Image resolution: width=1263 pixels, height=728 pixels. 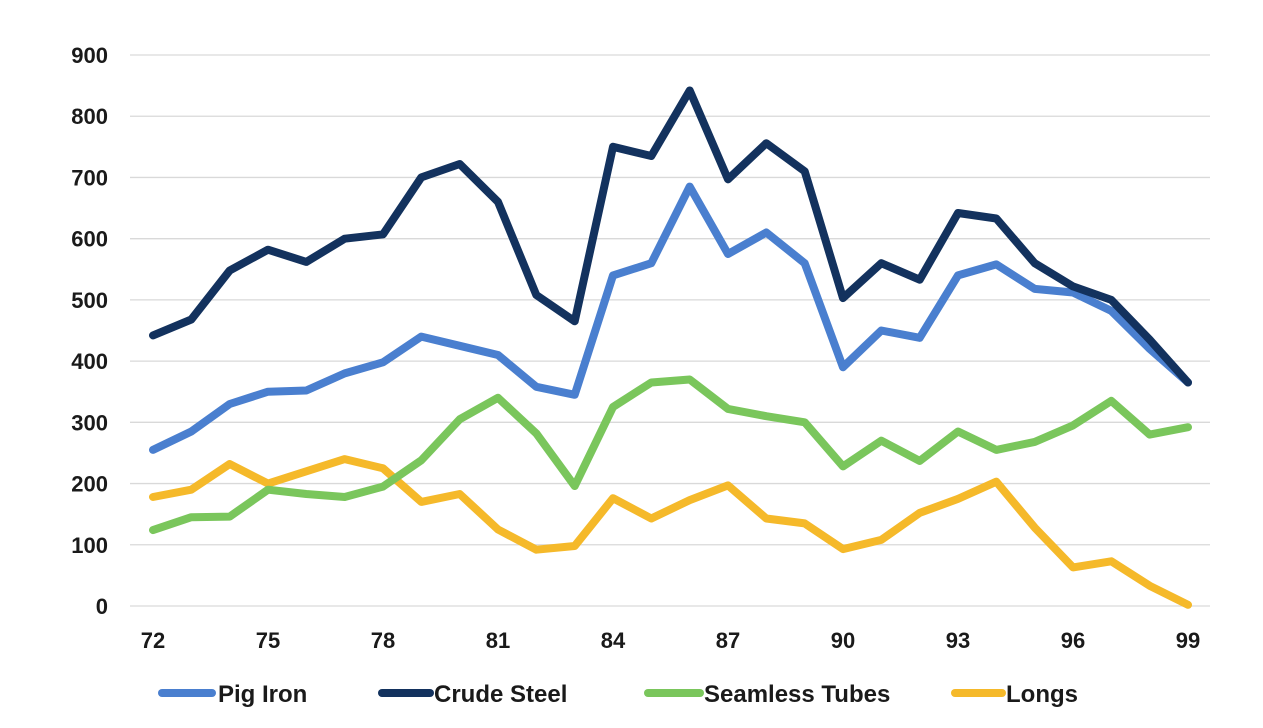 I want to click on y-tick-label: 400, so click(x=89, y=361).